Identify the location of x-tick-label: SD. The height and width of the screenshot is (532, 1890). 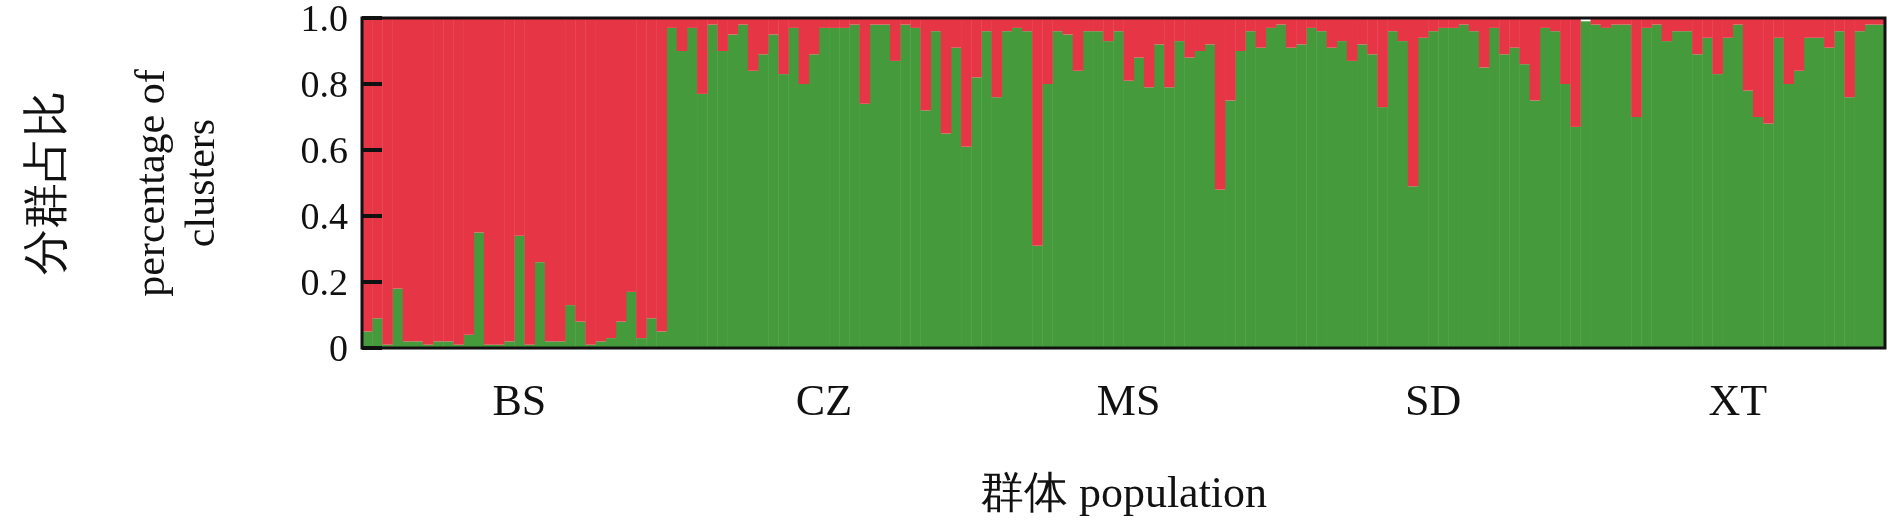
(1433, 400).